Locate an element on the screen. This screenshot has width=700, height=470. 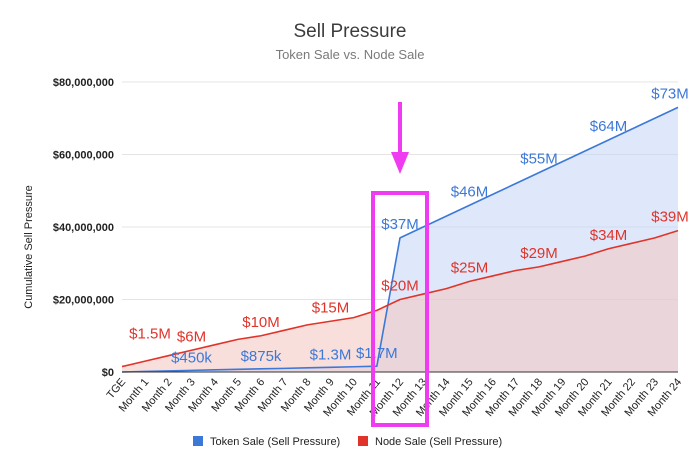
annotation-arrow-head is located at coordinates (400, 163).